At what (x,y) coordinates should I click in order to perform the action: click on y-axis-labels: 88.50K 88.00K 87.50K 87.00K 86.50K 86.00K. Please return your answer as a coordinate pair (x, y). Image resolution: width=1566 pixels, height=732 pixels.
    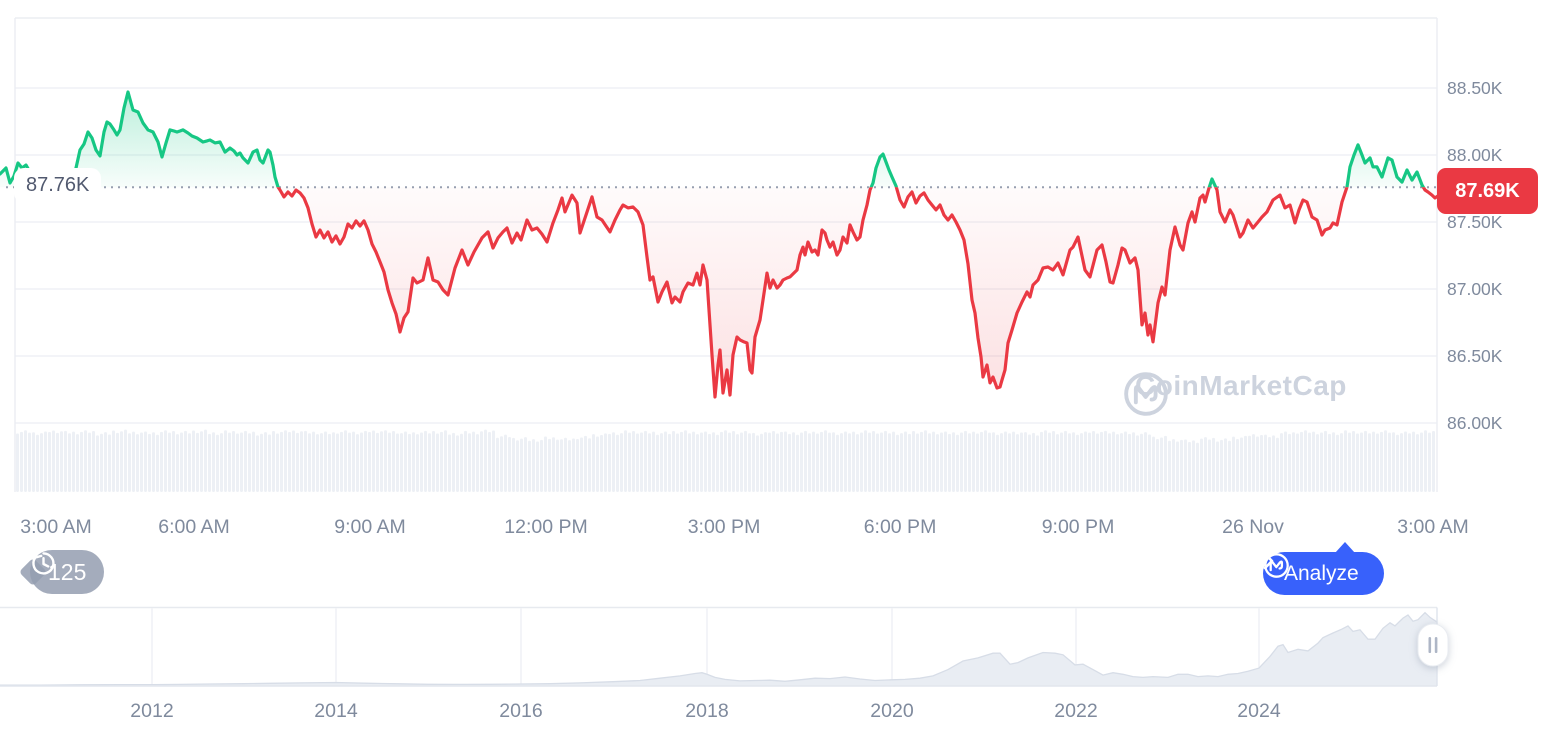
    Looking at the image, I should click on (1475, 255).